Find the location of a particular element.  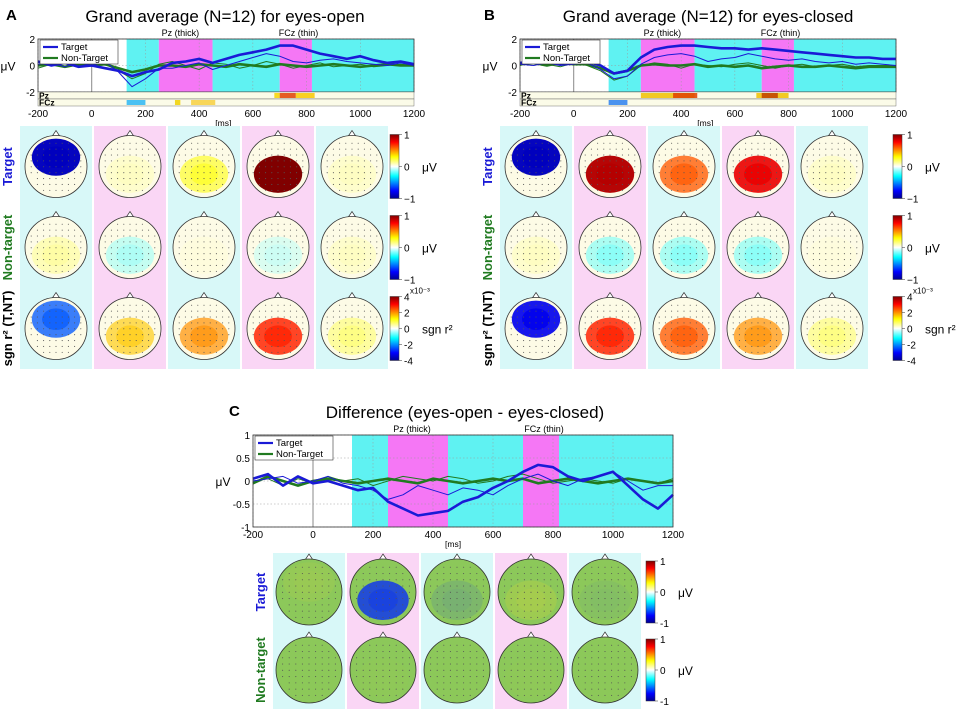

series-line-nontarget is located at coordinates (707, 71).